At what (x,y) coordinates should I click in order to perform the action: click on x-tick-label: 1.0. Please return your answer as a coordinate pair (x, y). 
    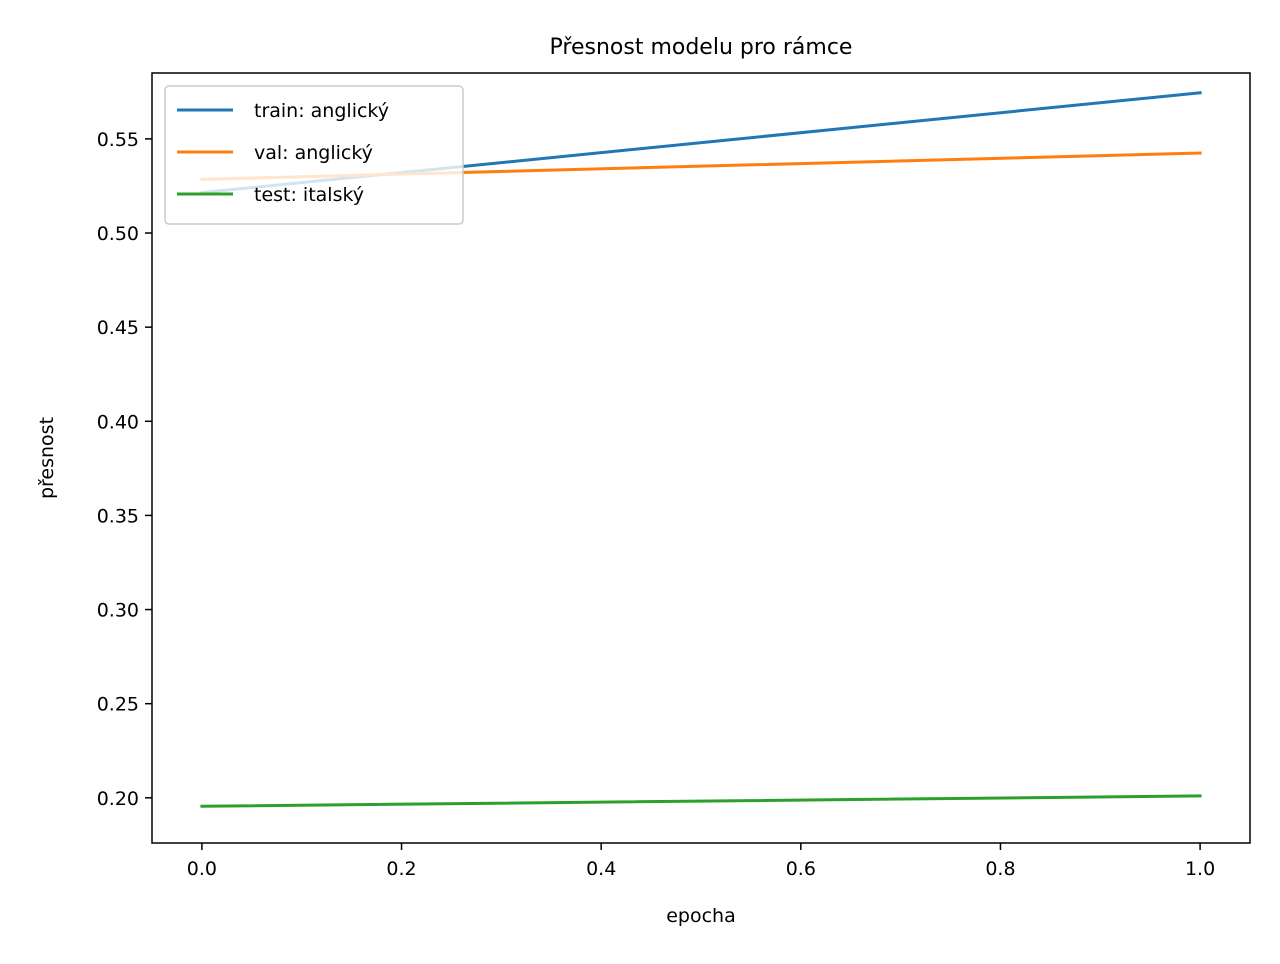
    Looking at the image, I should click on (1200, 869).